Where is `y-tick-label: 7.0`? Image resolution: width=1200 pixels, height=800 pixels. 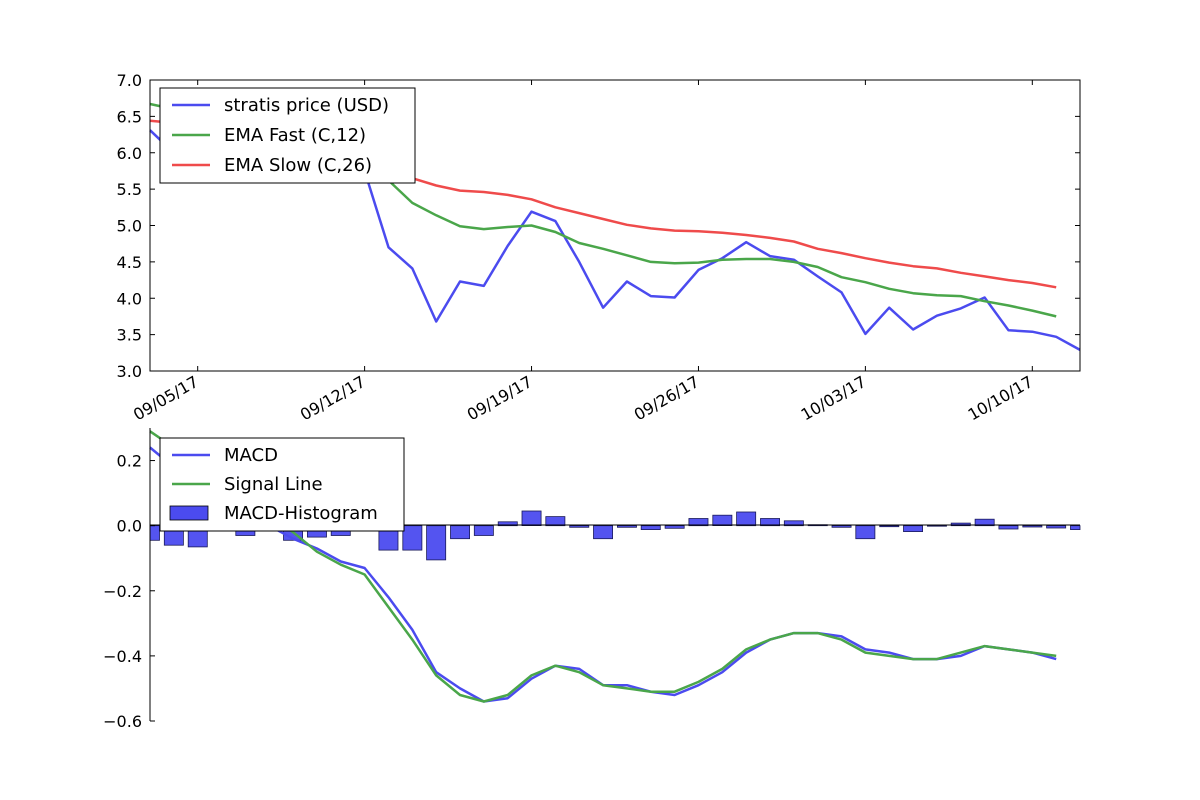 y-tick-label: 7.0 is located at coordinates (129, 80).